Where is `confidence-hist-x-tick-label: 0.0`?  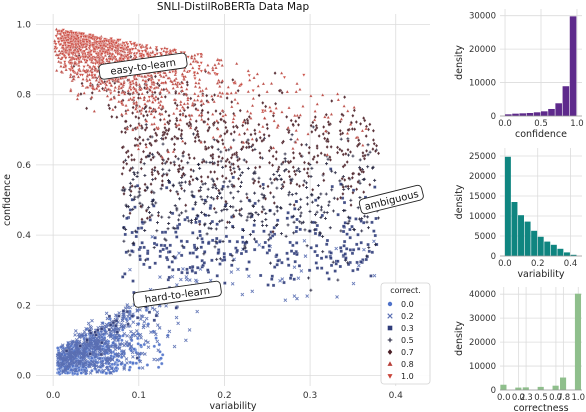 confidence-hist-x-tick-label: 0.0 is located at coordinates (505, 124).